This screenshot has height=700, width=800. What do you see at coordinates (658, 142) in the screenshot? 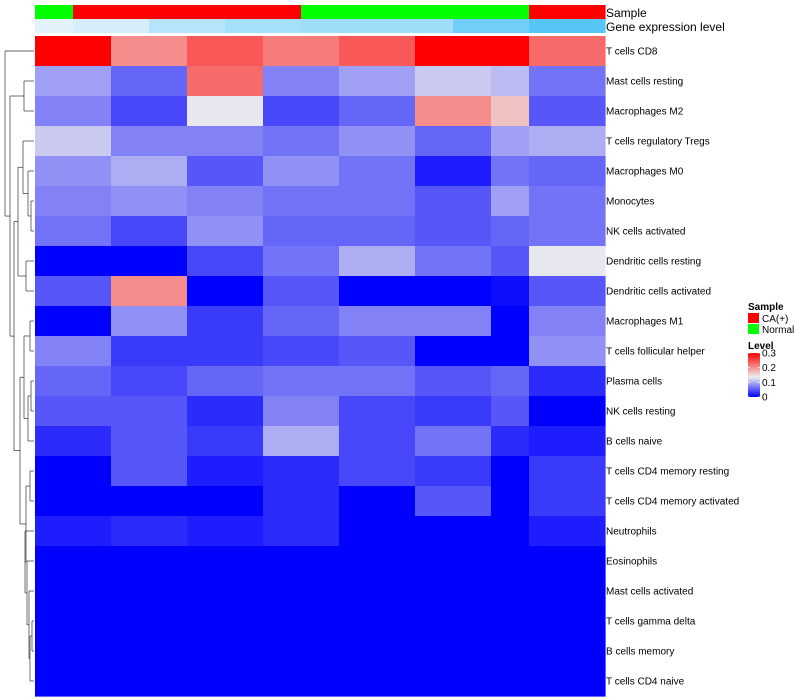
I see `row-label: T cells regulatory Tregs` at bounding box center [658, 142].